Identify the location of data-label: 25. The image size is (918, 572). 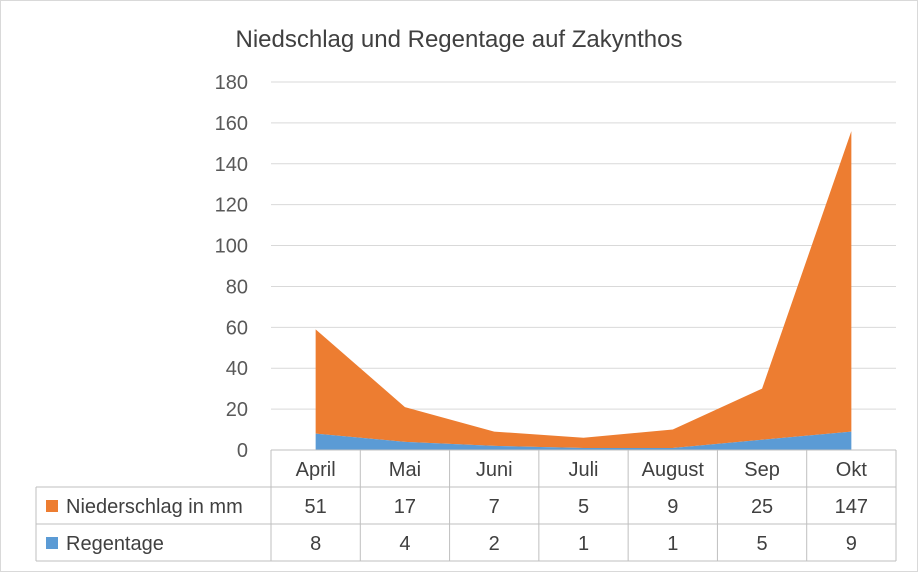
(762, 507).